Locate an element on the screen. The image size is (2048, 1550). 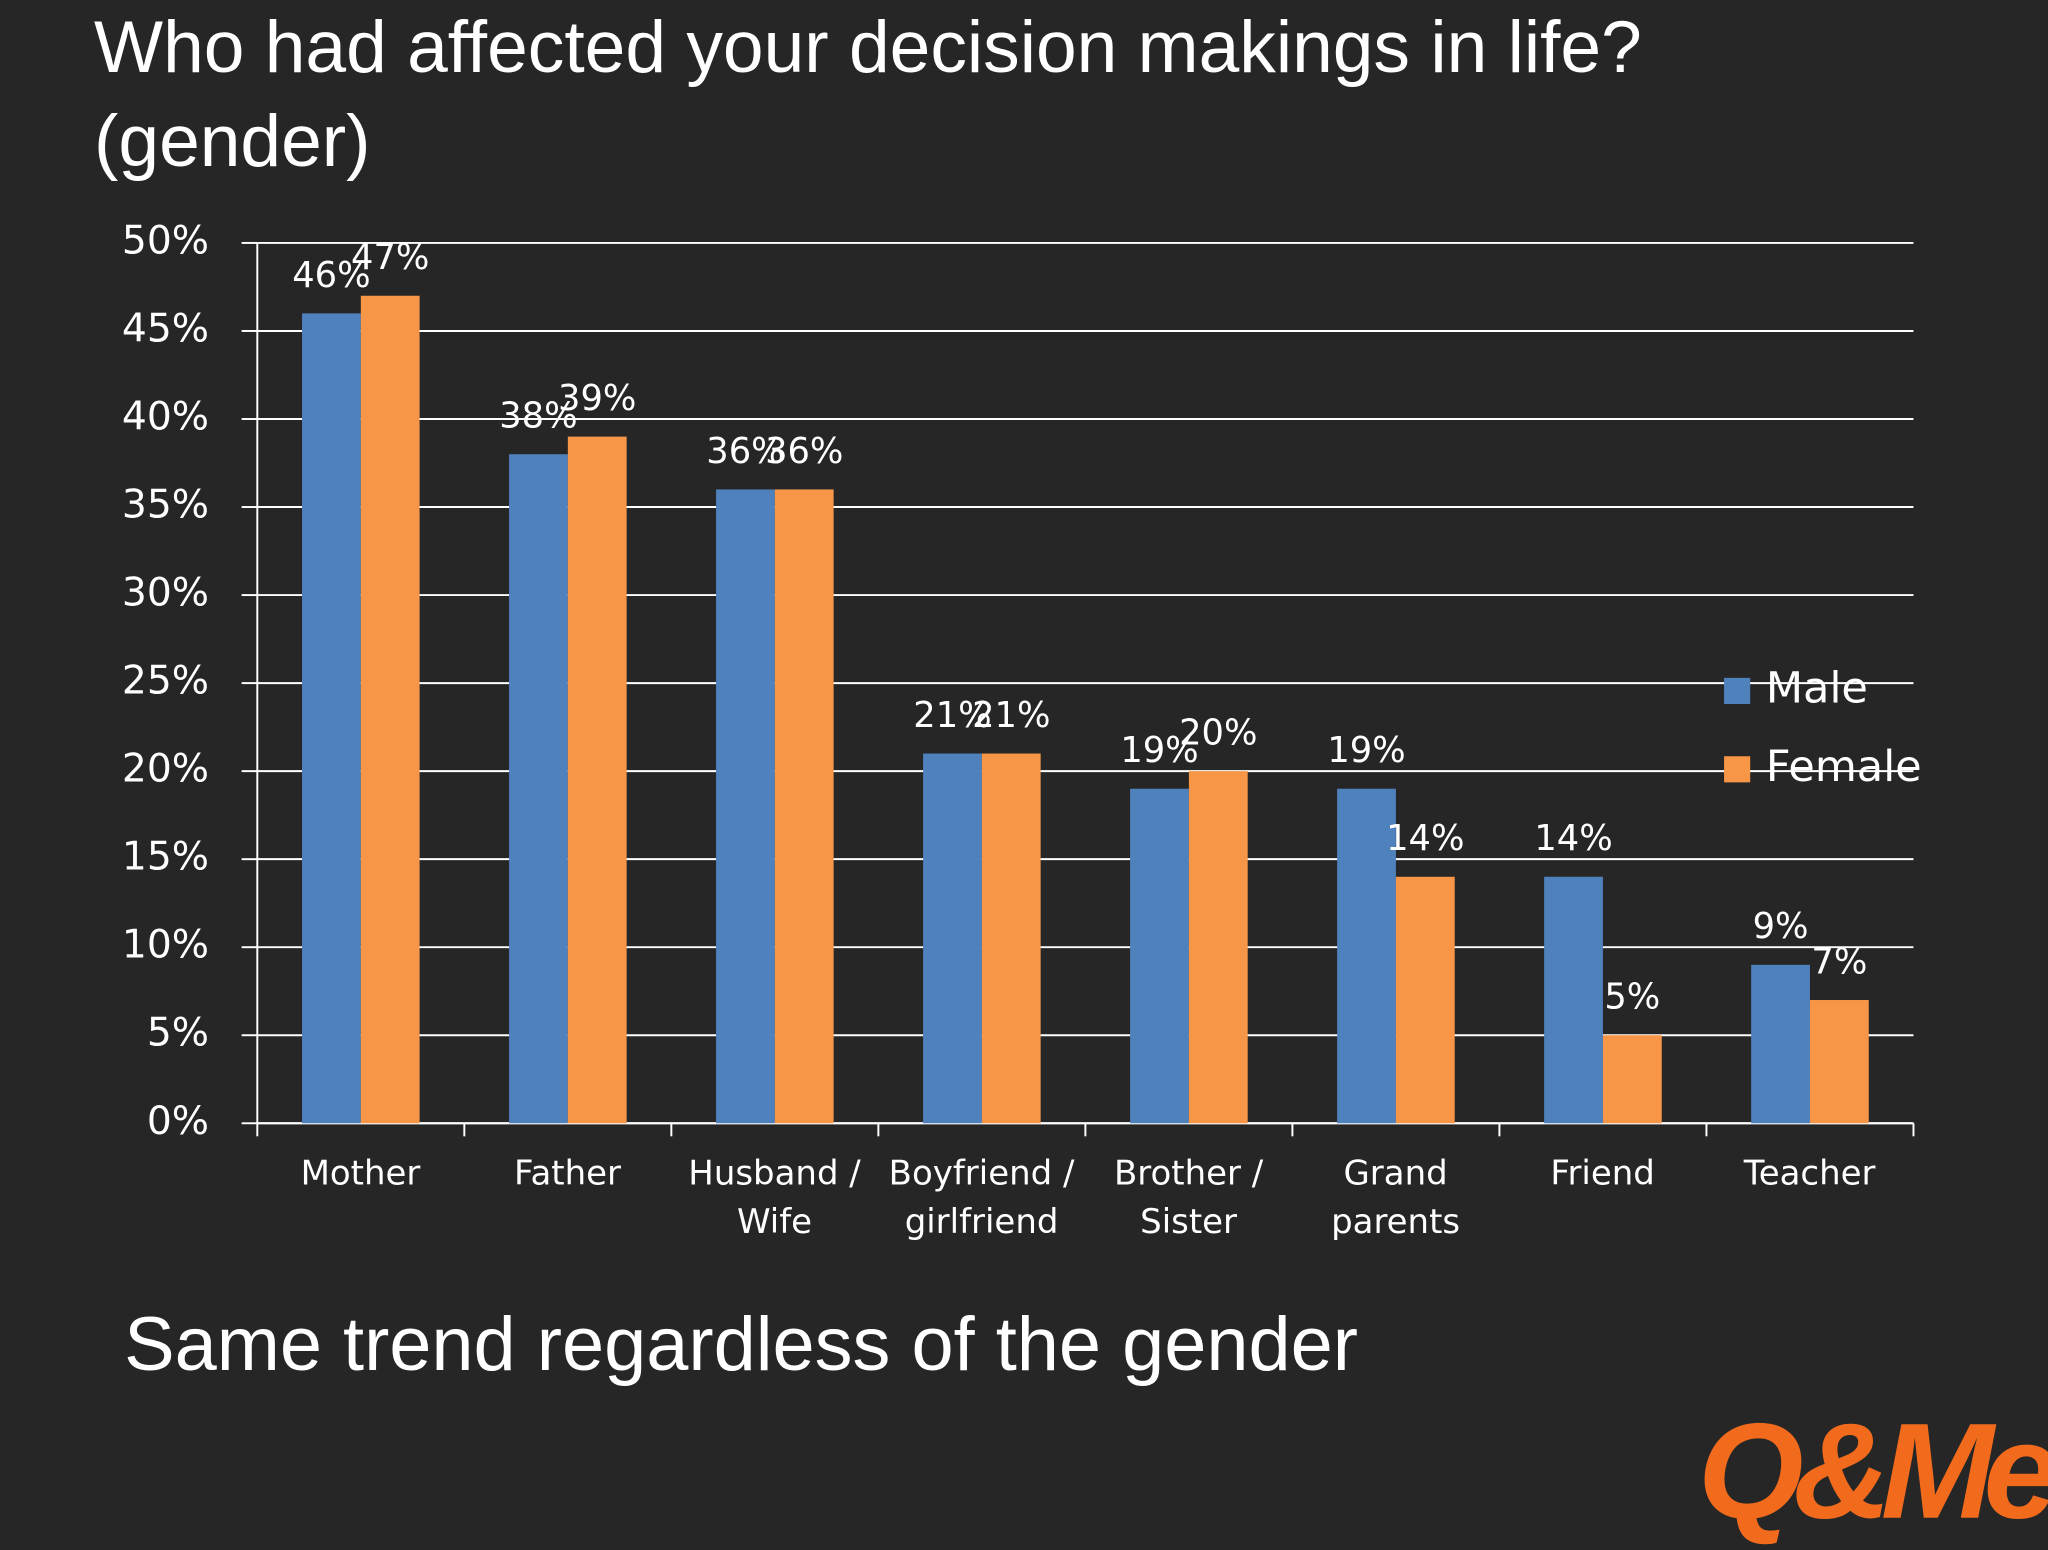
y-tick-label: 40% is located at coordinates (165, 417).